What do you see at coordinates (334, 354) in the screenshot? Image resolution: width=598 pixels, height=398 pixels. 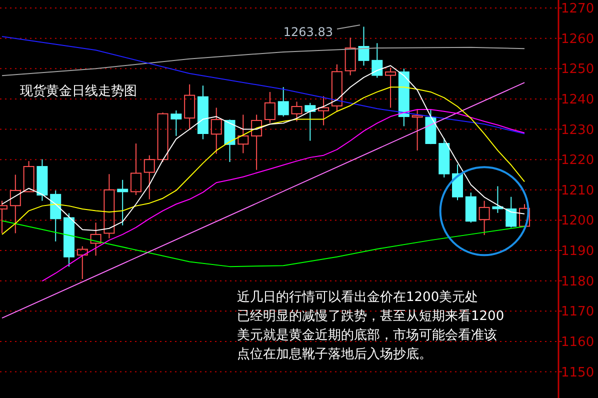 I see `annotation: 点位在加息靴子落地后入场抄底。` at bounding box center [334, 354].